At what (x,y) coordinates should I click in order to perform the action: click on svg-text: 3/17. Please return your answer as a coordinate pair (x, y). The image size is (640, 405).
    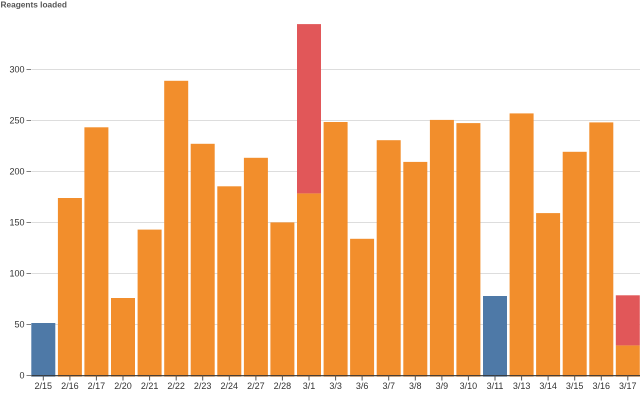
    Looking at the image, I should click on (628, 386).